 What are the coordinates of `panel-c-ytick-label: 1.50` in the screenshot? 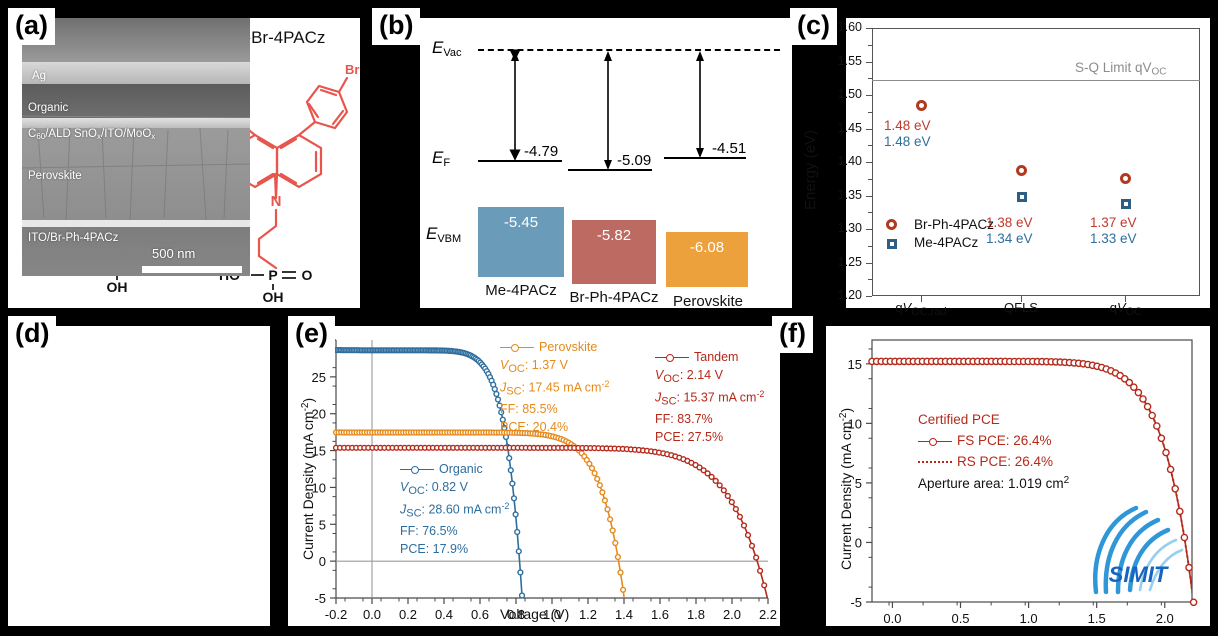 It's located at (849, 94).